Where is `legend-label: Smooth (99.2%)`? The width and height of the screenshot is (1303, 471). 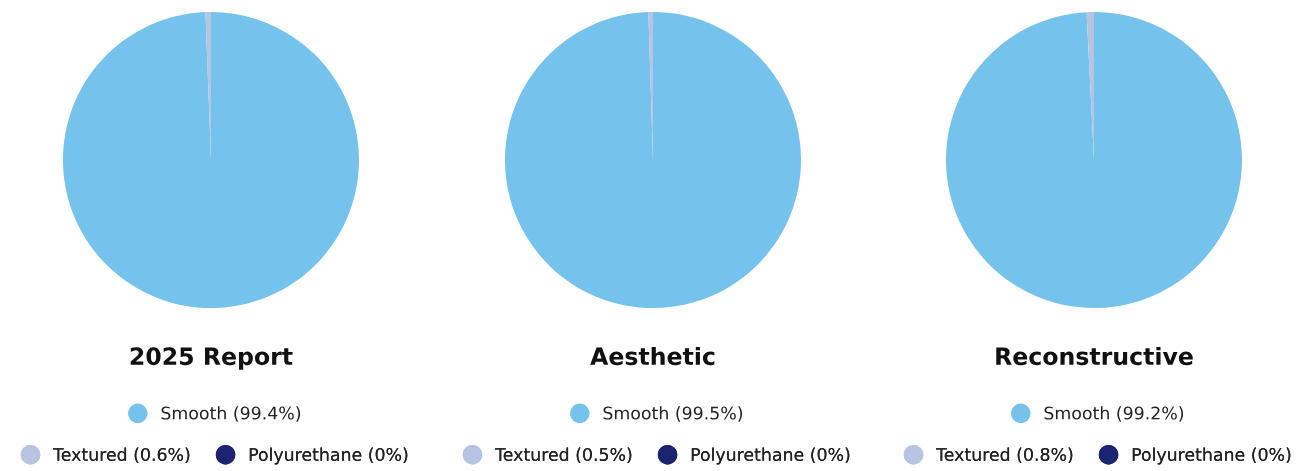 legend-label: Smooth (99.2%) is located at coordinates (1114, 414).